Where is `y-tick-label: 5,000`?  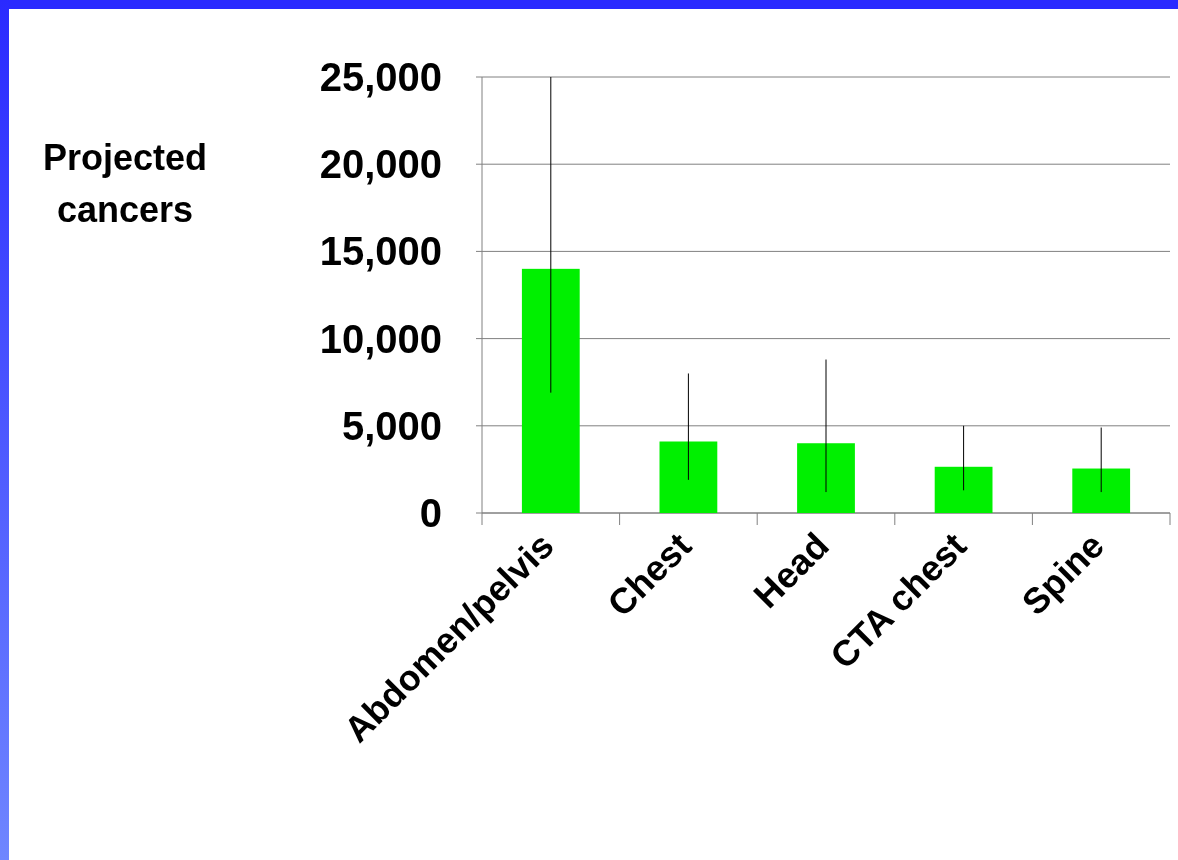 y-tick-label: 5,000 is located at coordinates (391, 425).